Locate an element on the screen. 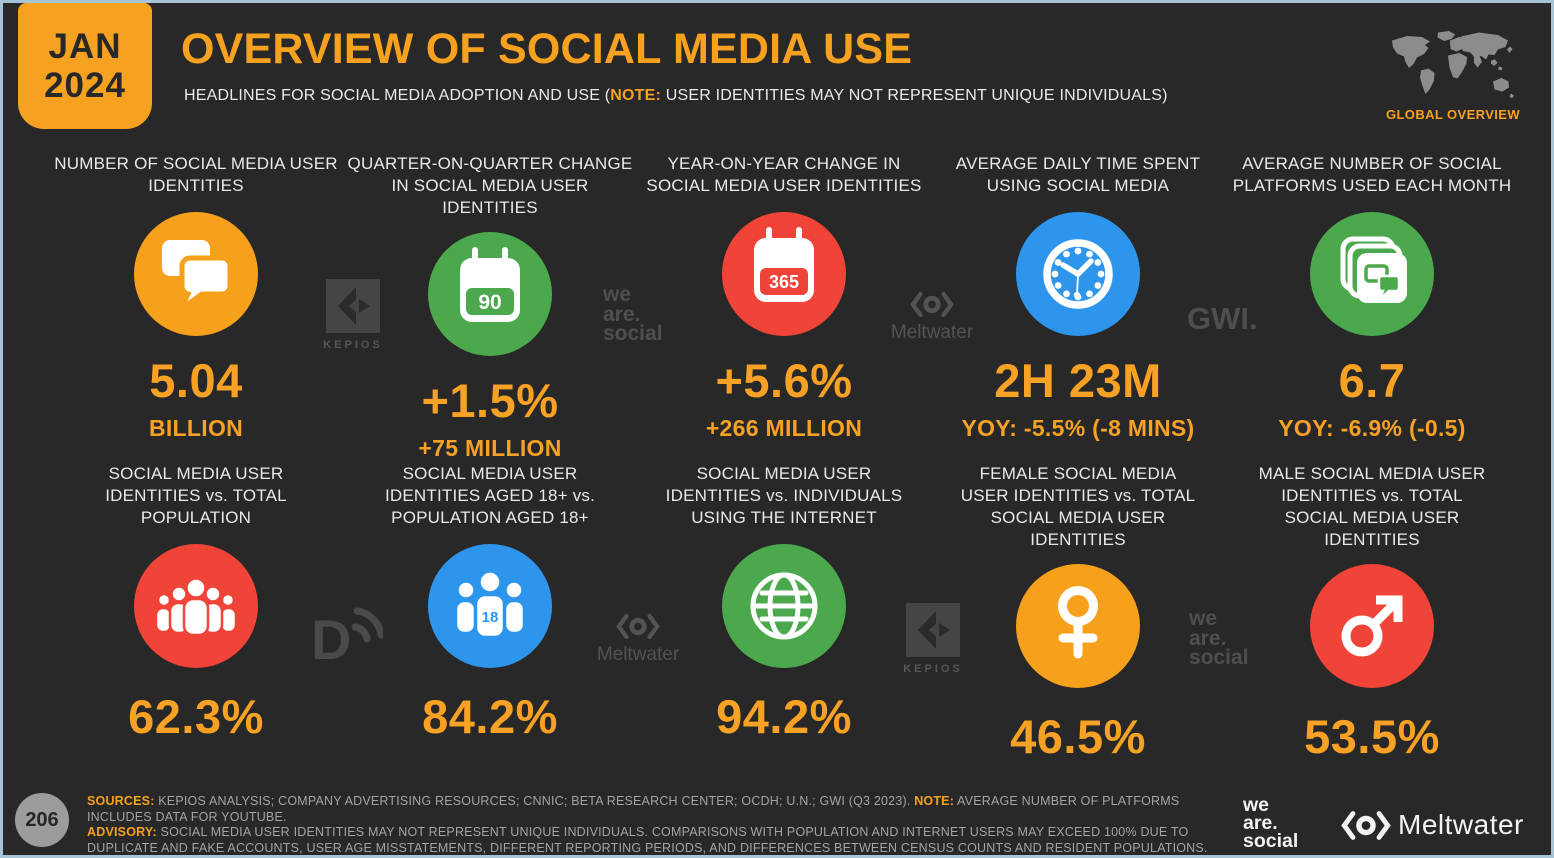 The image size is (1554, 858). advisory-label: ADVISORY: is located at coordinates (122, 832).